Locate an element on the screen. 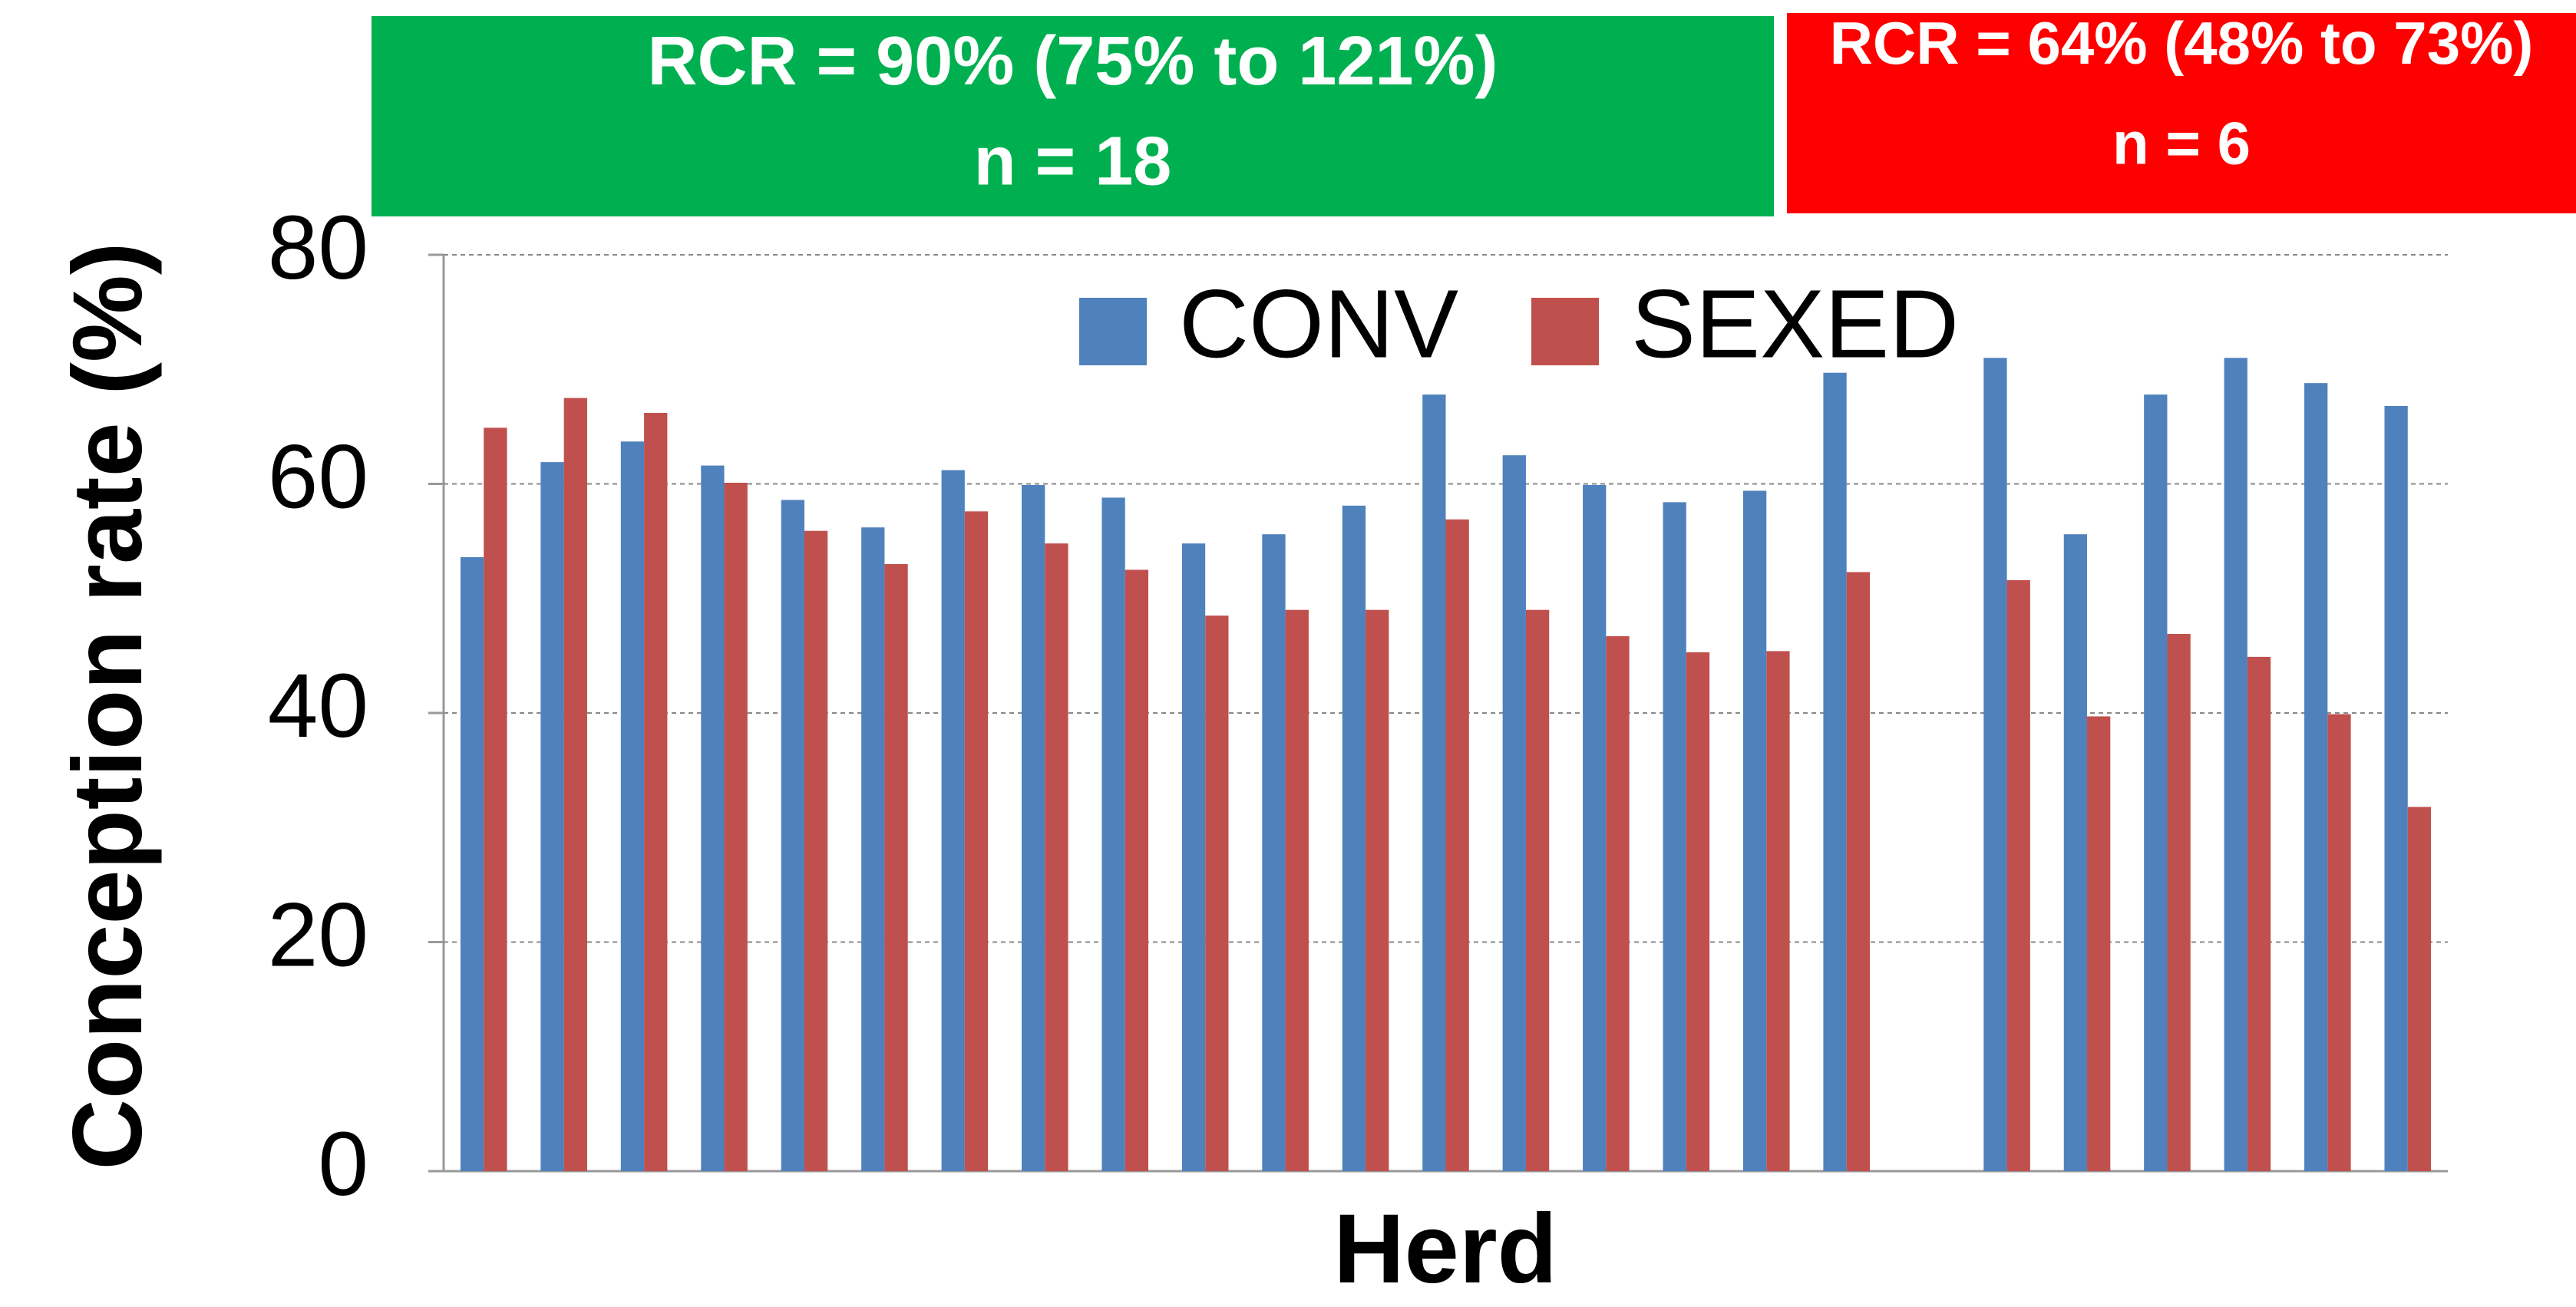  legend-label: CONV is located at coordinates (1318, 324).